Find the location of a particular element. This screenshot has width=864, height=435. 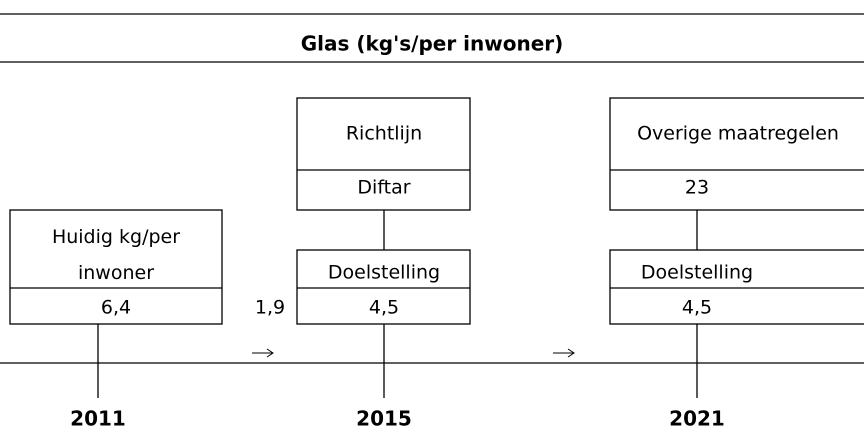

title: Glas (kg's/per inwoner) is located at coordinates (432, 44).